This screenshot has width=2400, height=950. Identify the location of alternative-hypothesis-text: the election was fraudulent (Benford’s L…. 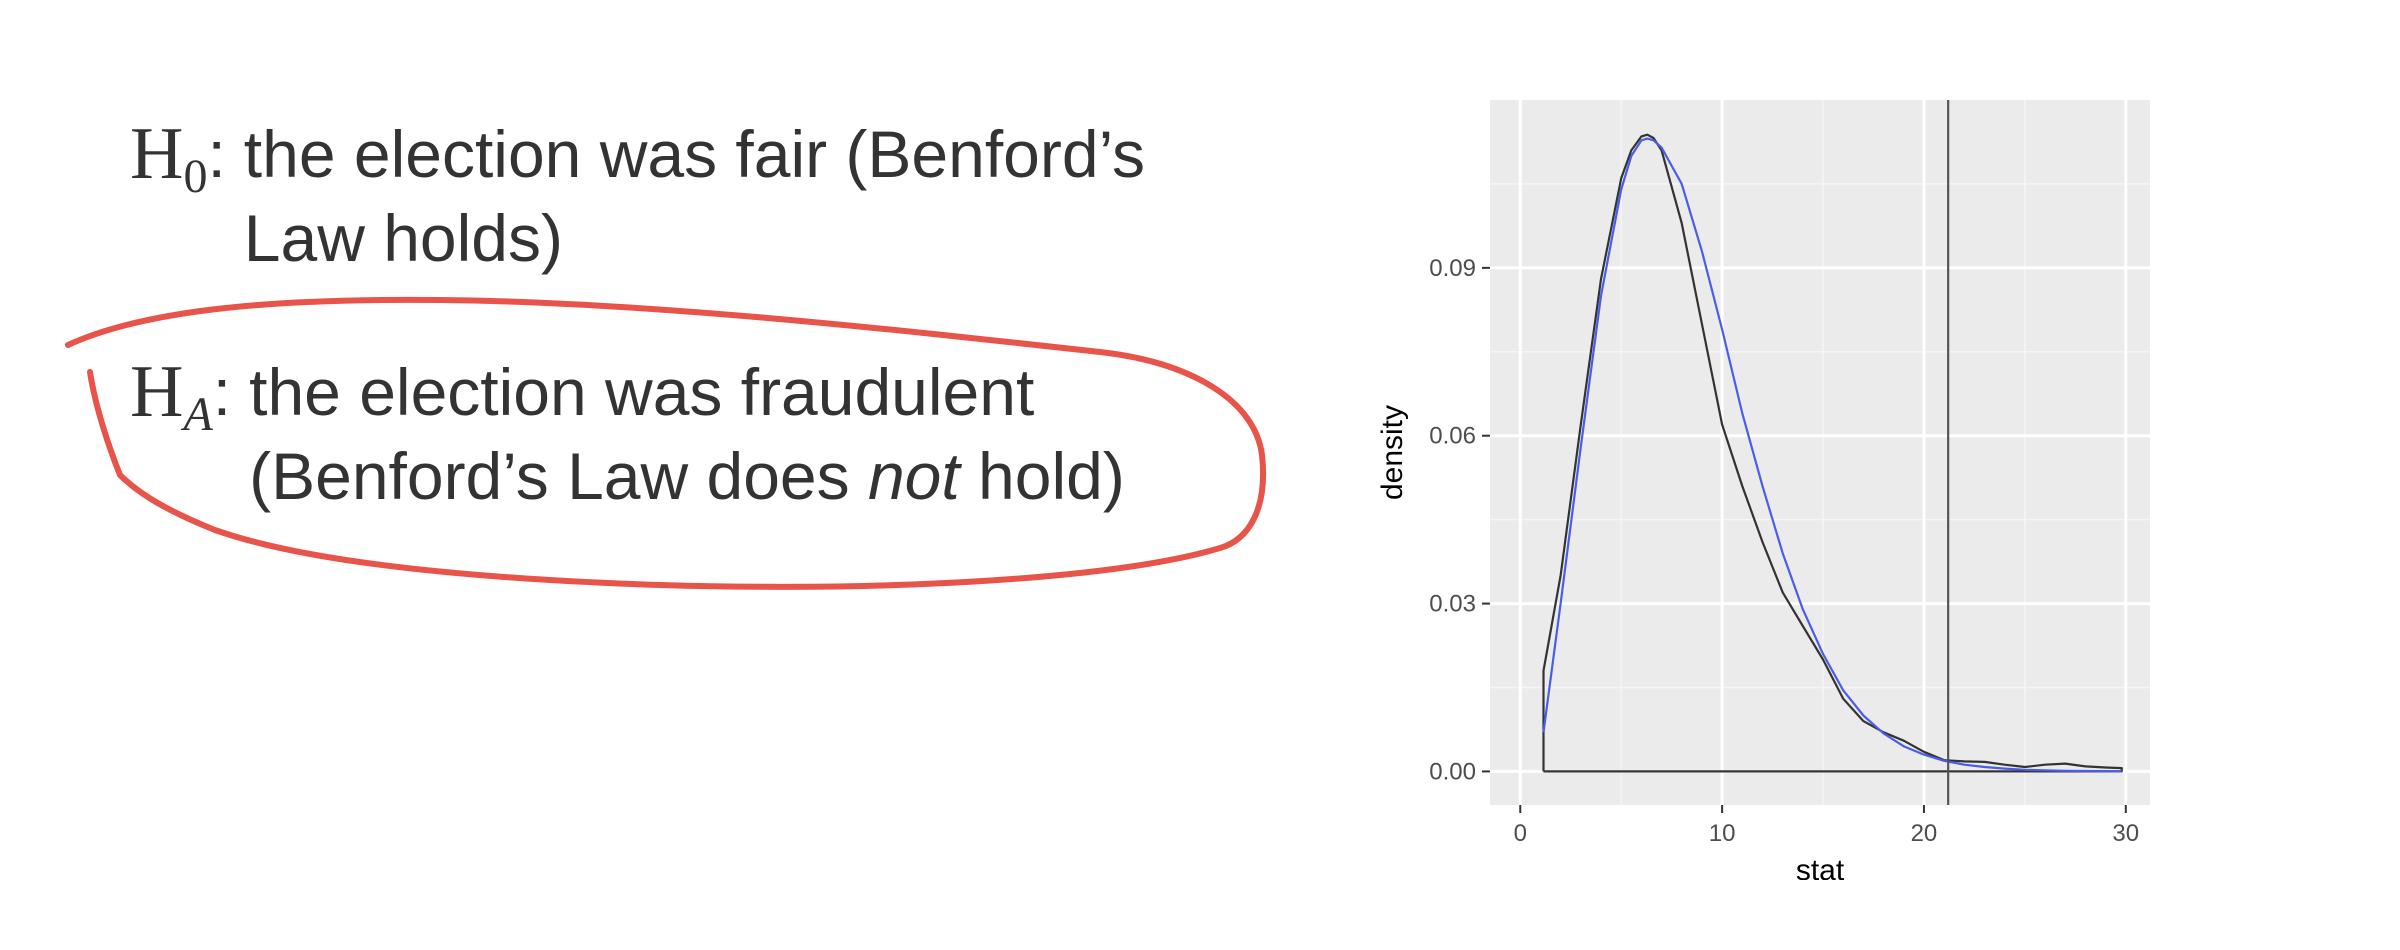
(687, 434).